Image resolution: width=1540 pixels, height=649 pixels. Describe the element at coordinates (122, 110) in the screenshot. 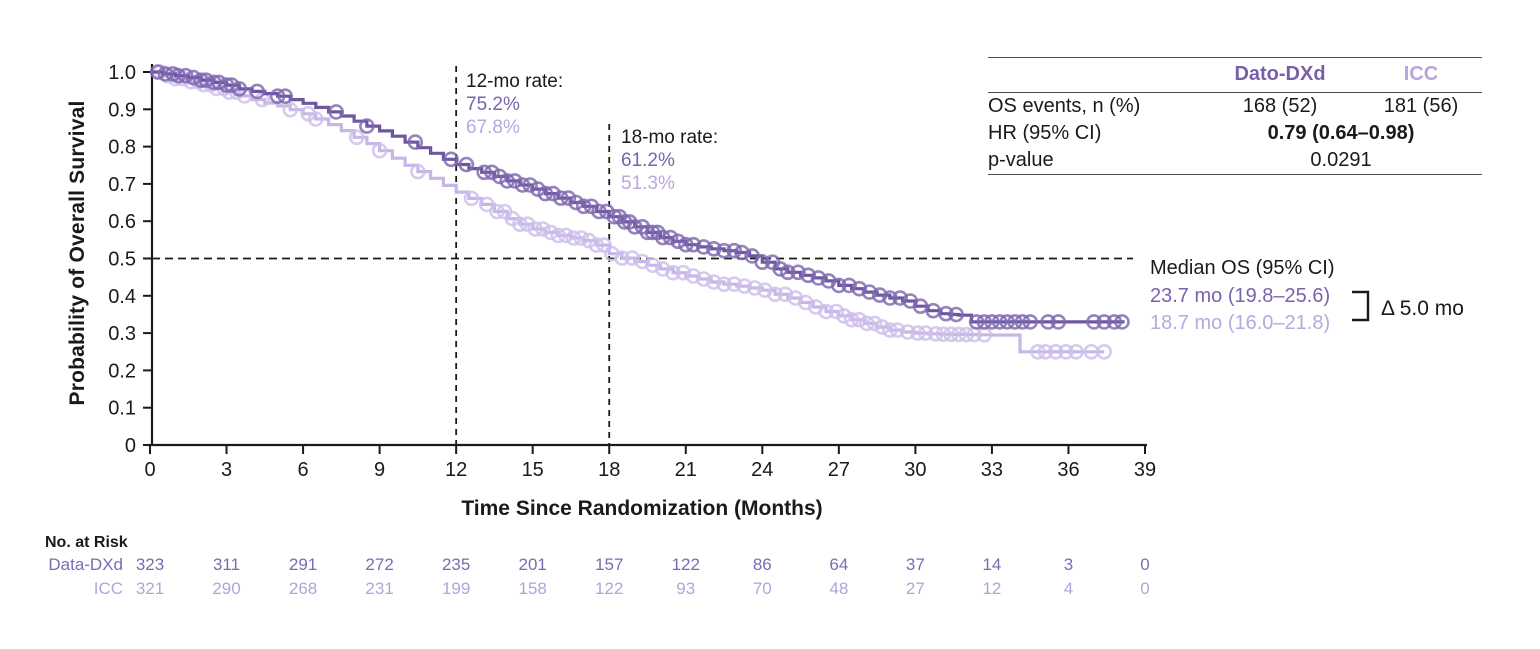

I see `y-tick-label: 0.9` at that location.